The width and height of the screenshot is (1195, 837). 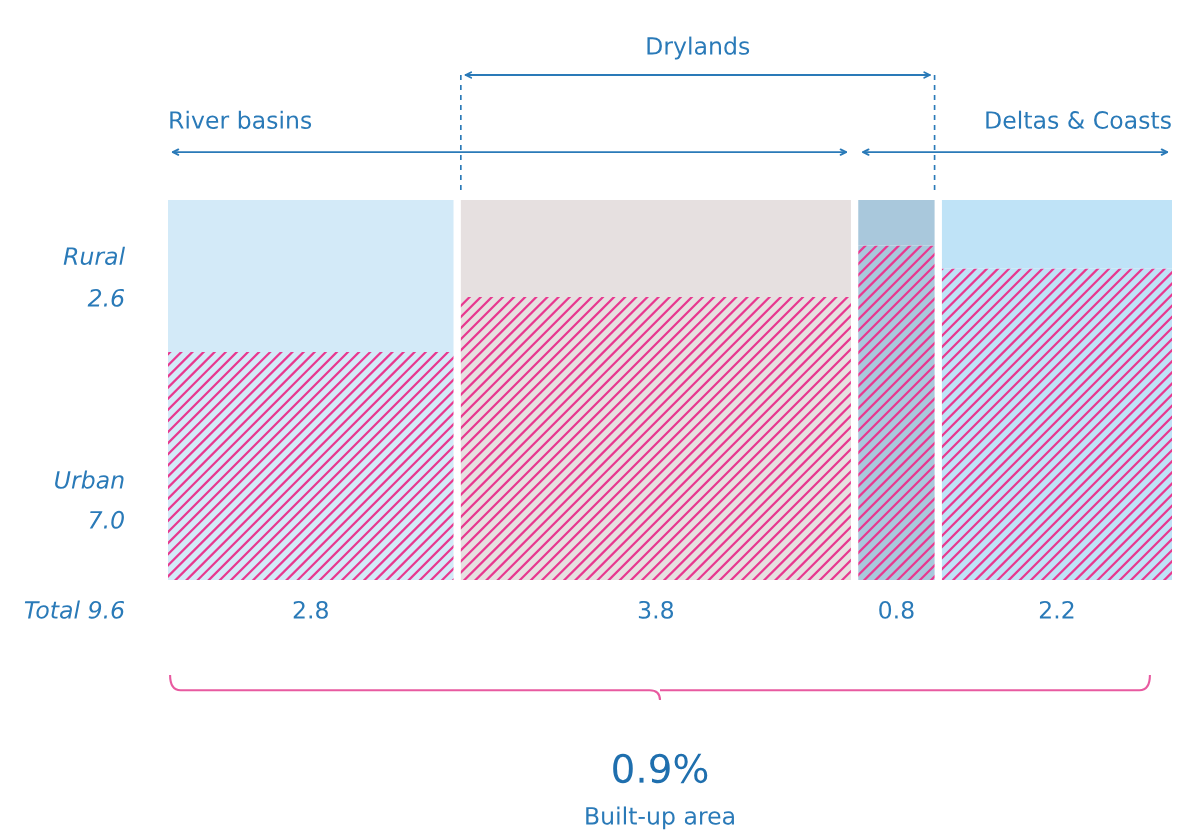 What do you see at coordinates (656, 609) in the screenshot?
I see `x-tick-label: 3.8` at bounding box center [656, 609].